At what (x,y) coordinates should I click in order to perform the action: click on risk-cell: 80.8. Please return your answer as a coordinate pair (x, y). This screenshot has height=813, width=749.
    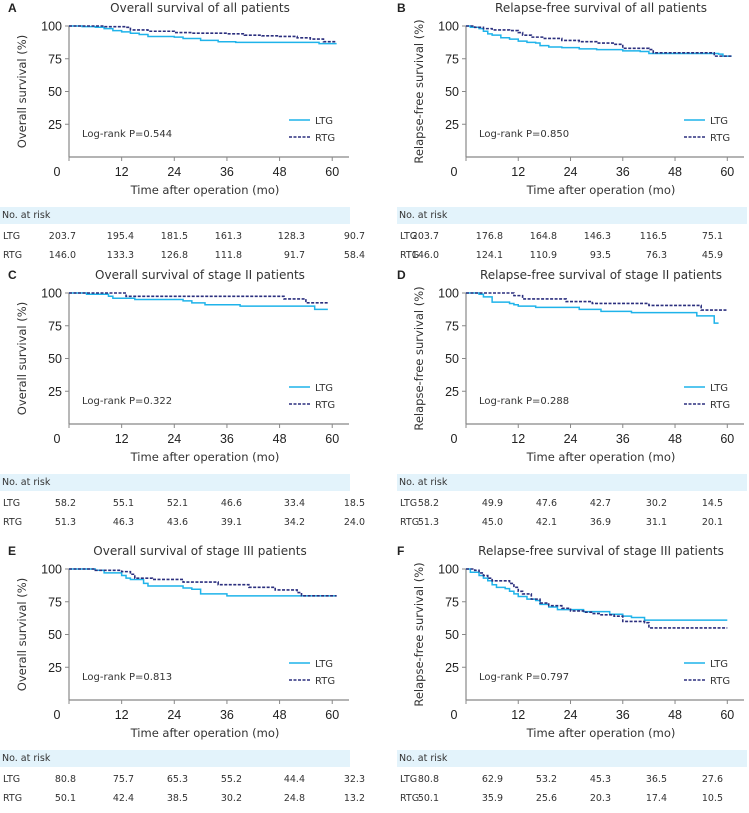
    Looking at the image, I should click on (428, 779).